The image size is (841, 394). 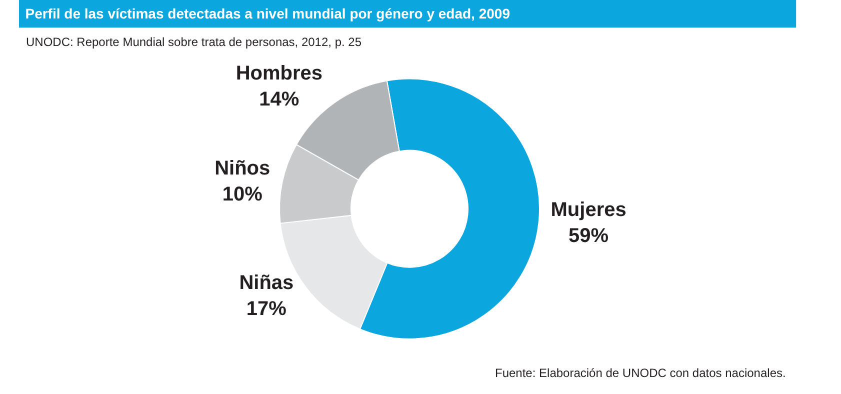 What do you see at coordinates (279, 73) in the screenshot?
I see `slice-label: Hombres` at bounding box center [279, 73].